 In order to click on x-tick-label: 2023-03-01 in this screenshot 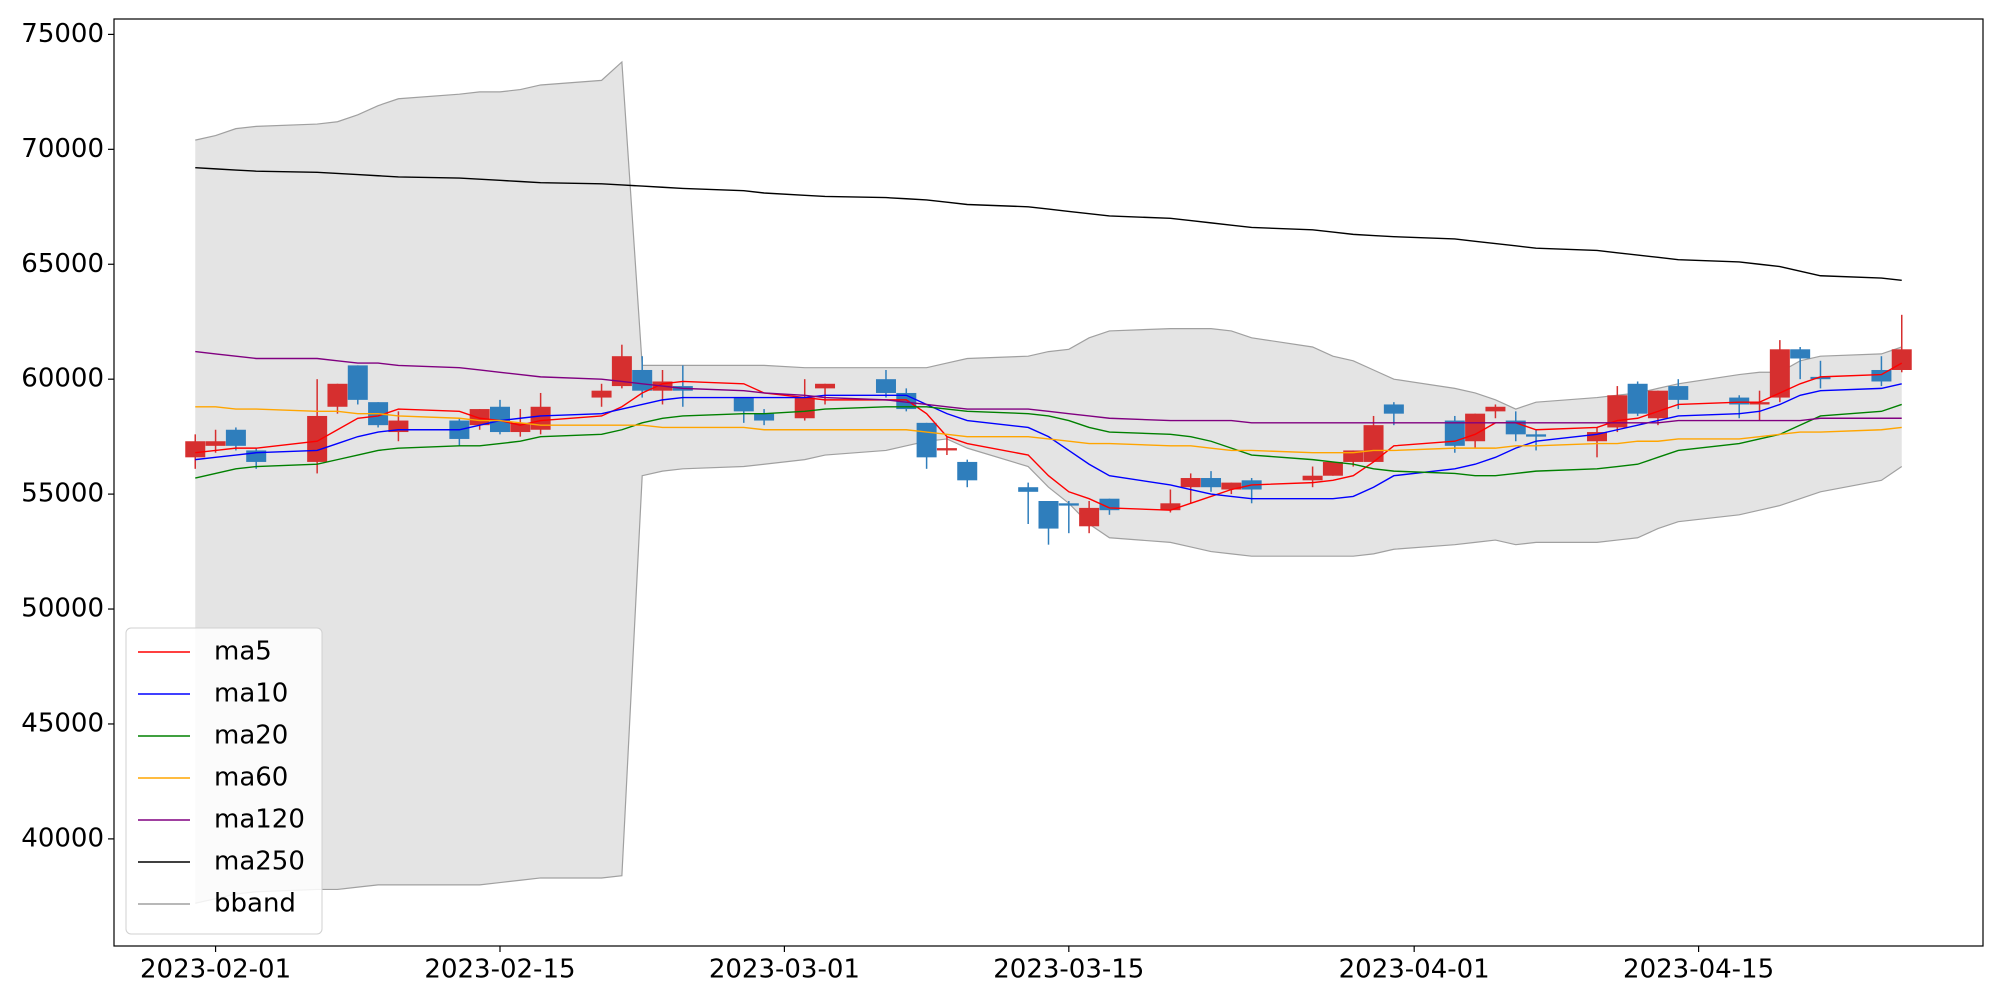, I will do `click(784, 970)`.